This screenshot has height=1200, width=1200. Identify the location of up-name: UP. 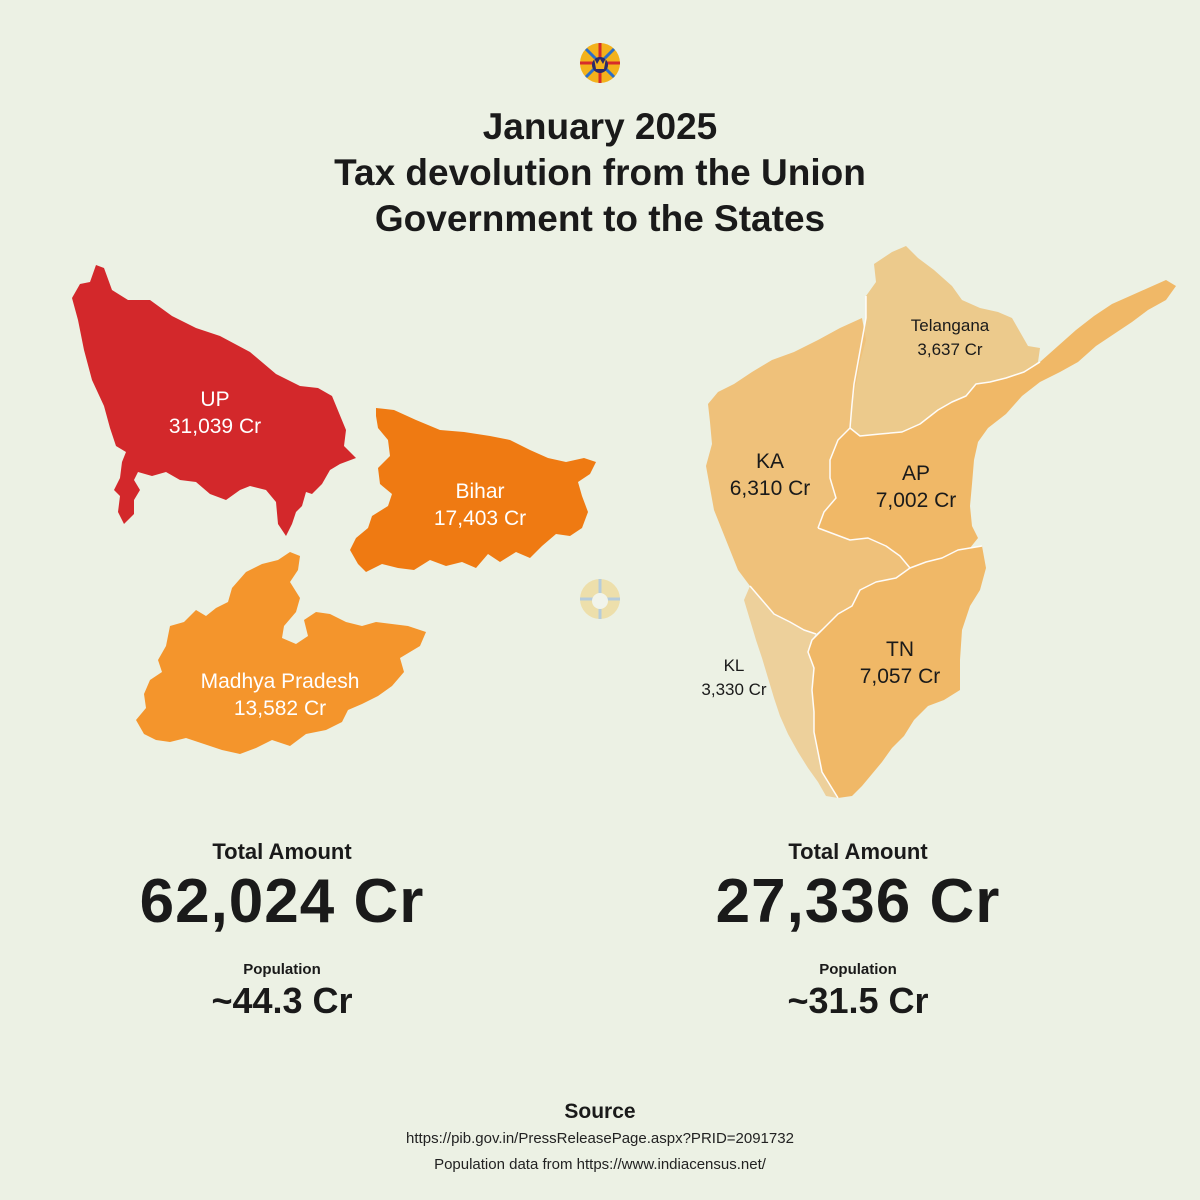
(215, 399).